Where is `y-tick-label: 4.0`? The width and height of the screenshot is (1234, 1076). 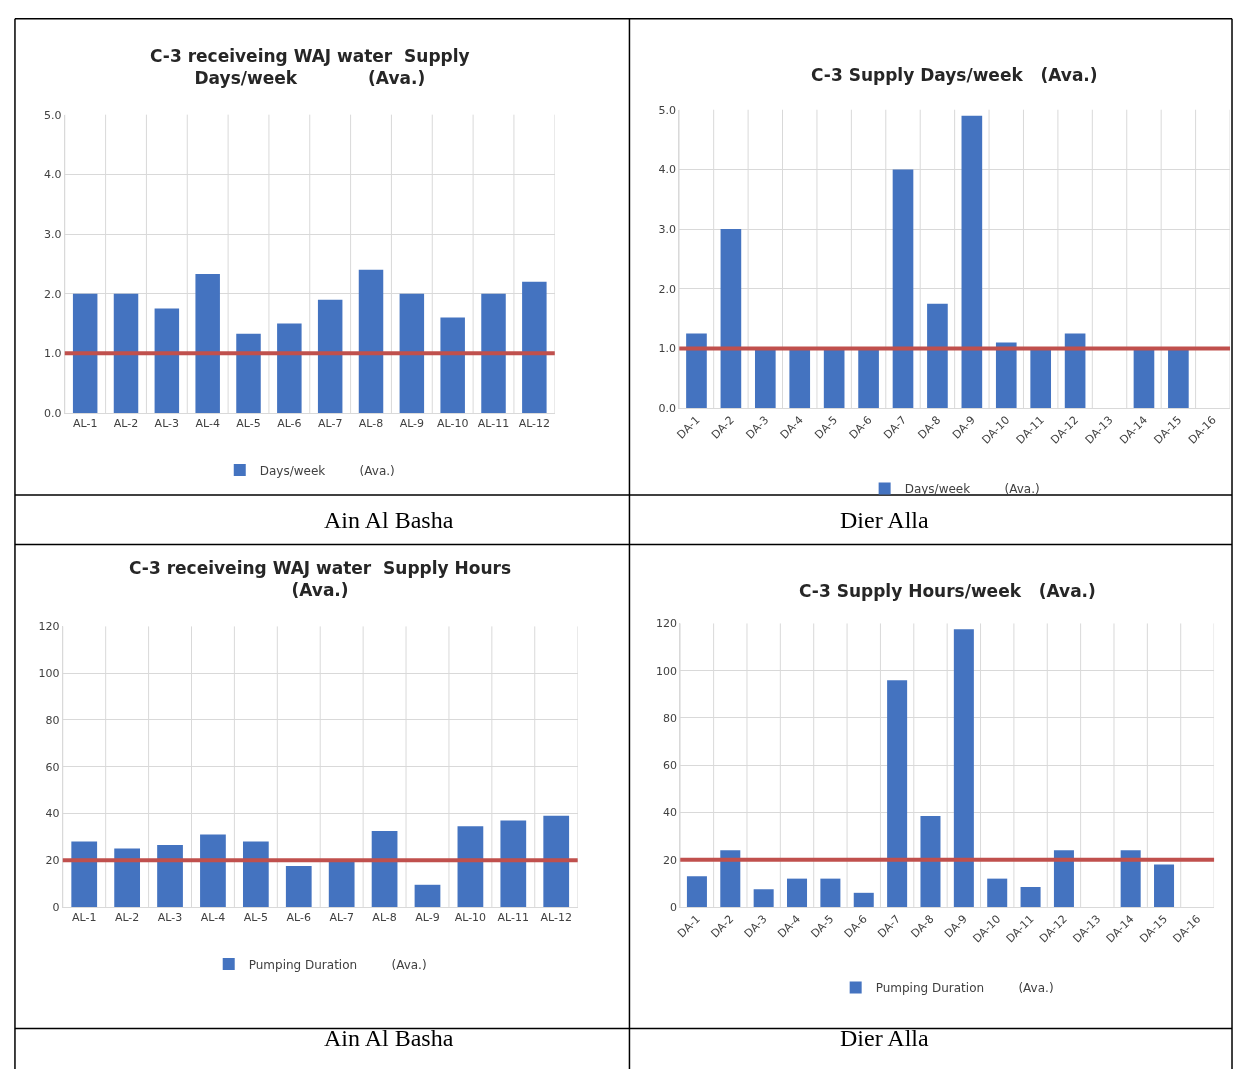 y-tick-label: 4.0 is located at coordinates (53, 175).